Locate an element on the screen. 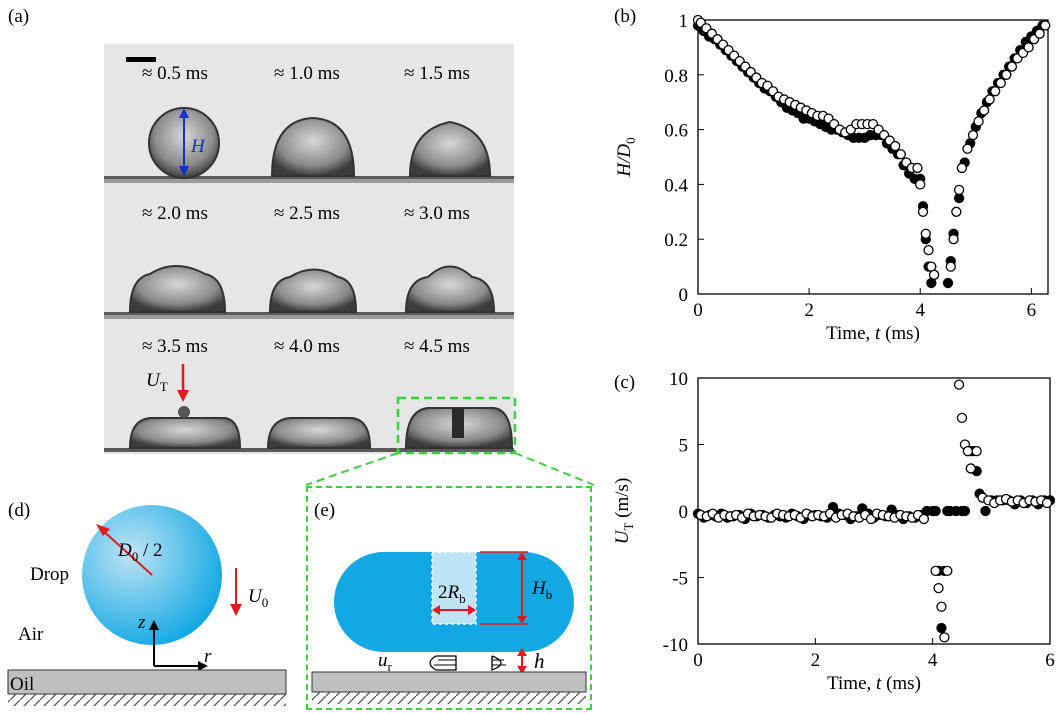 This screenshot has height=714, width=1060. height-label: H is located at coordinates (198, 146).